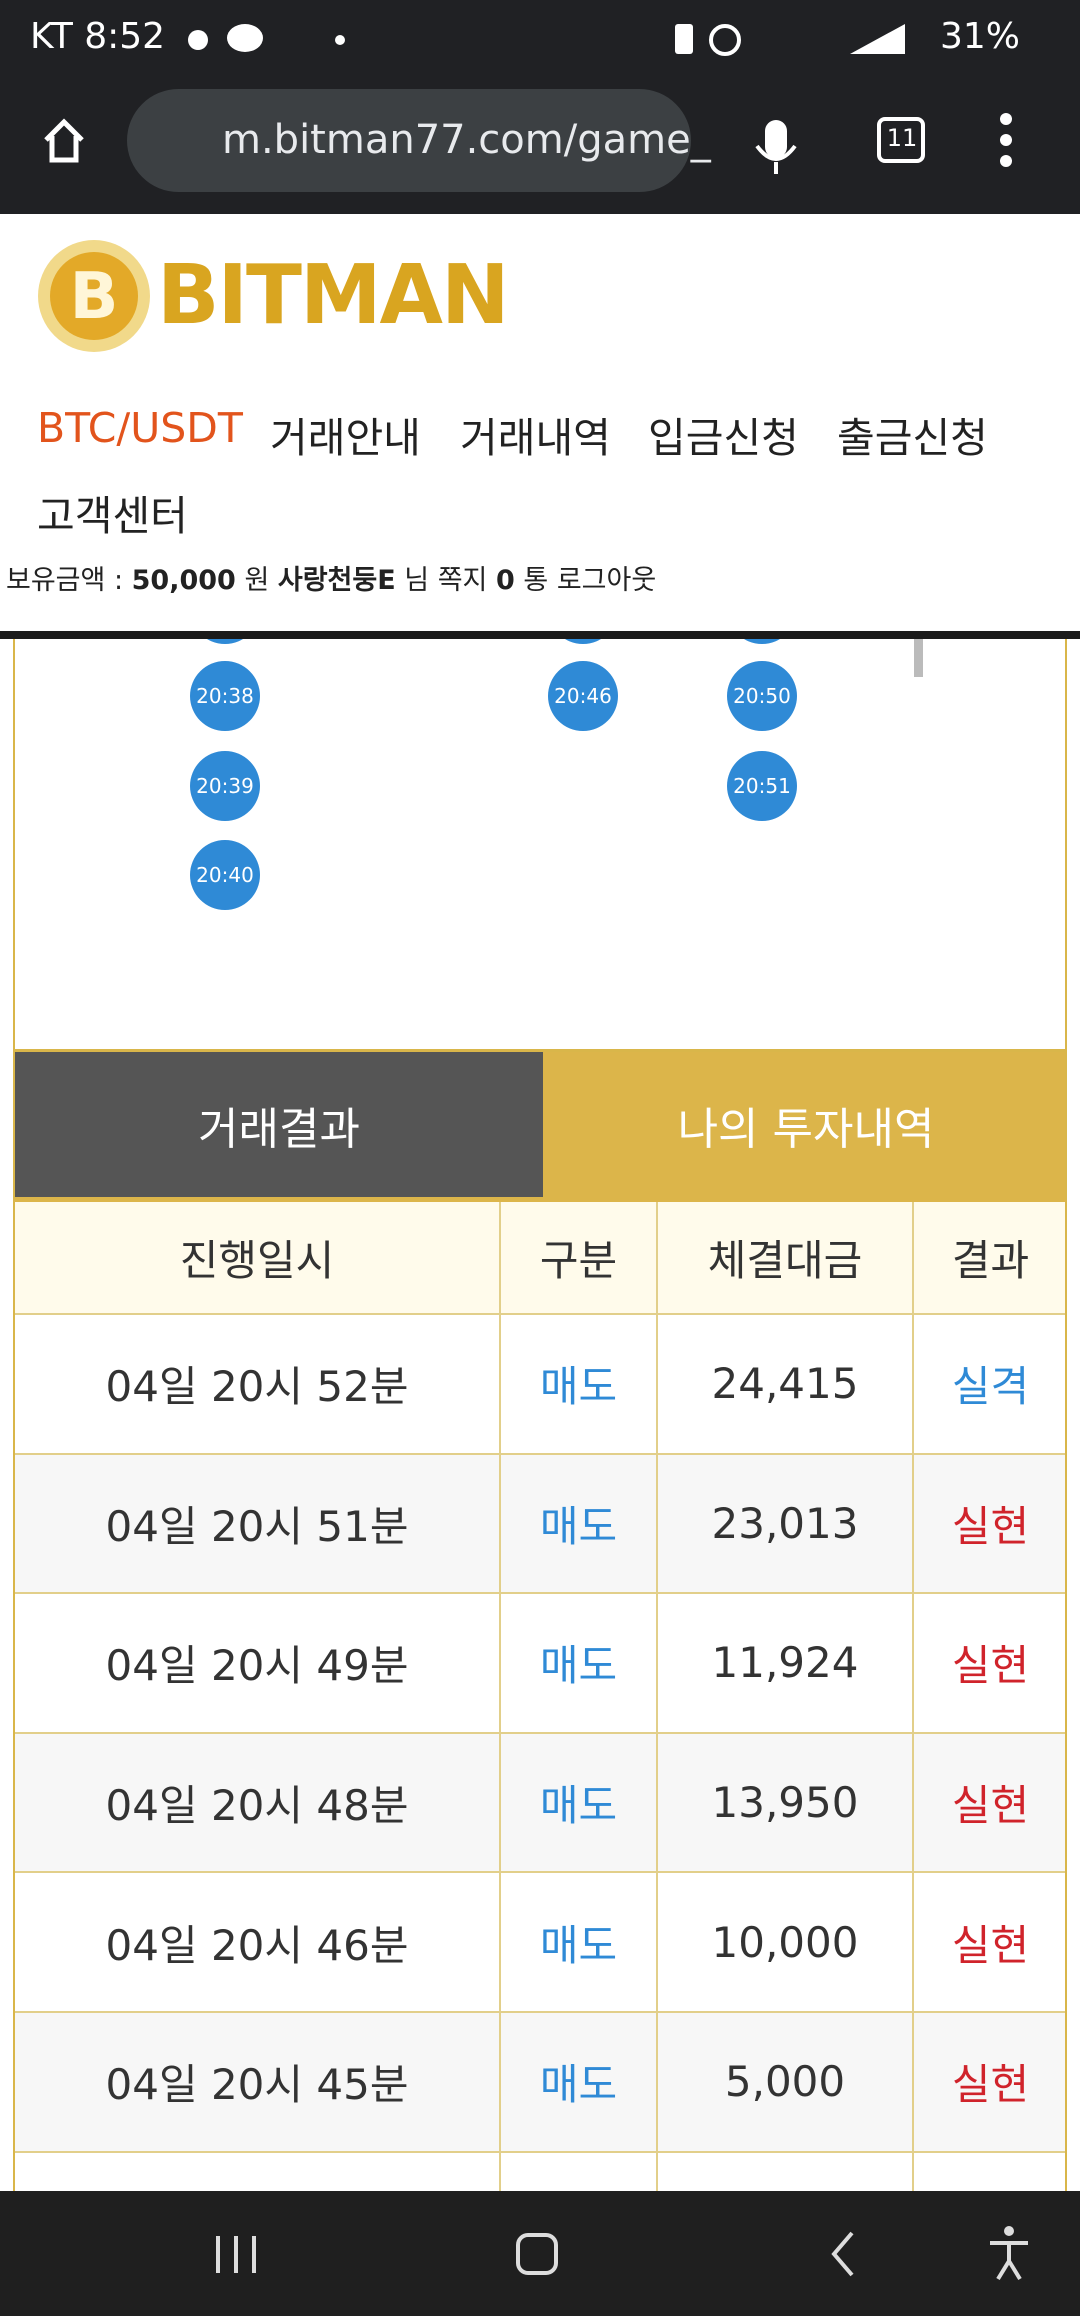  Describe the element at coordinates (786, 1524) in the screenshot. I see `table-cell: 23,013` at that location.